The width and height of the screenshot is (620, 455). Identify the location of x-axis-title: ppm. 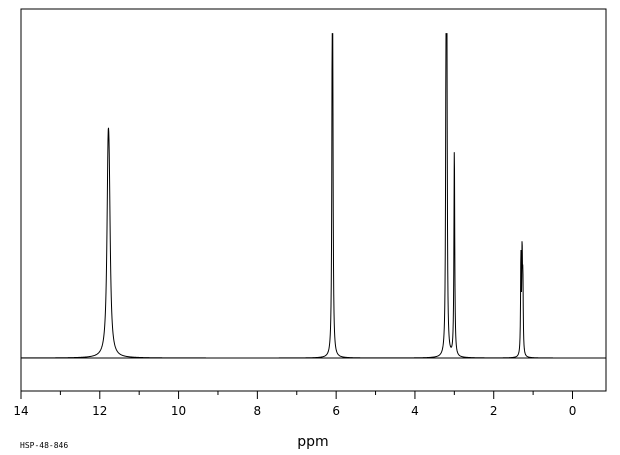
(312, 442).